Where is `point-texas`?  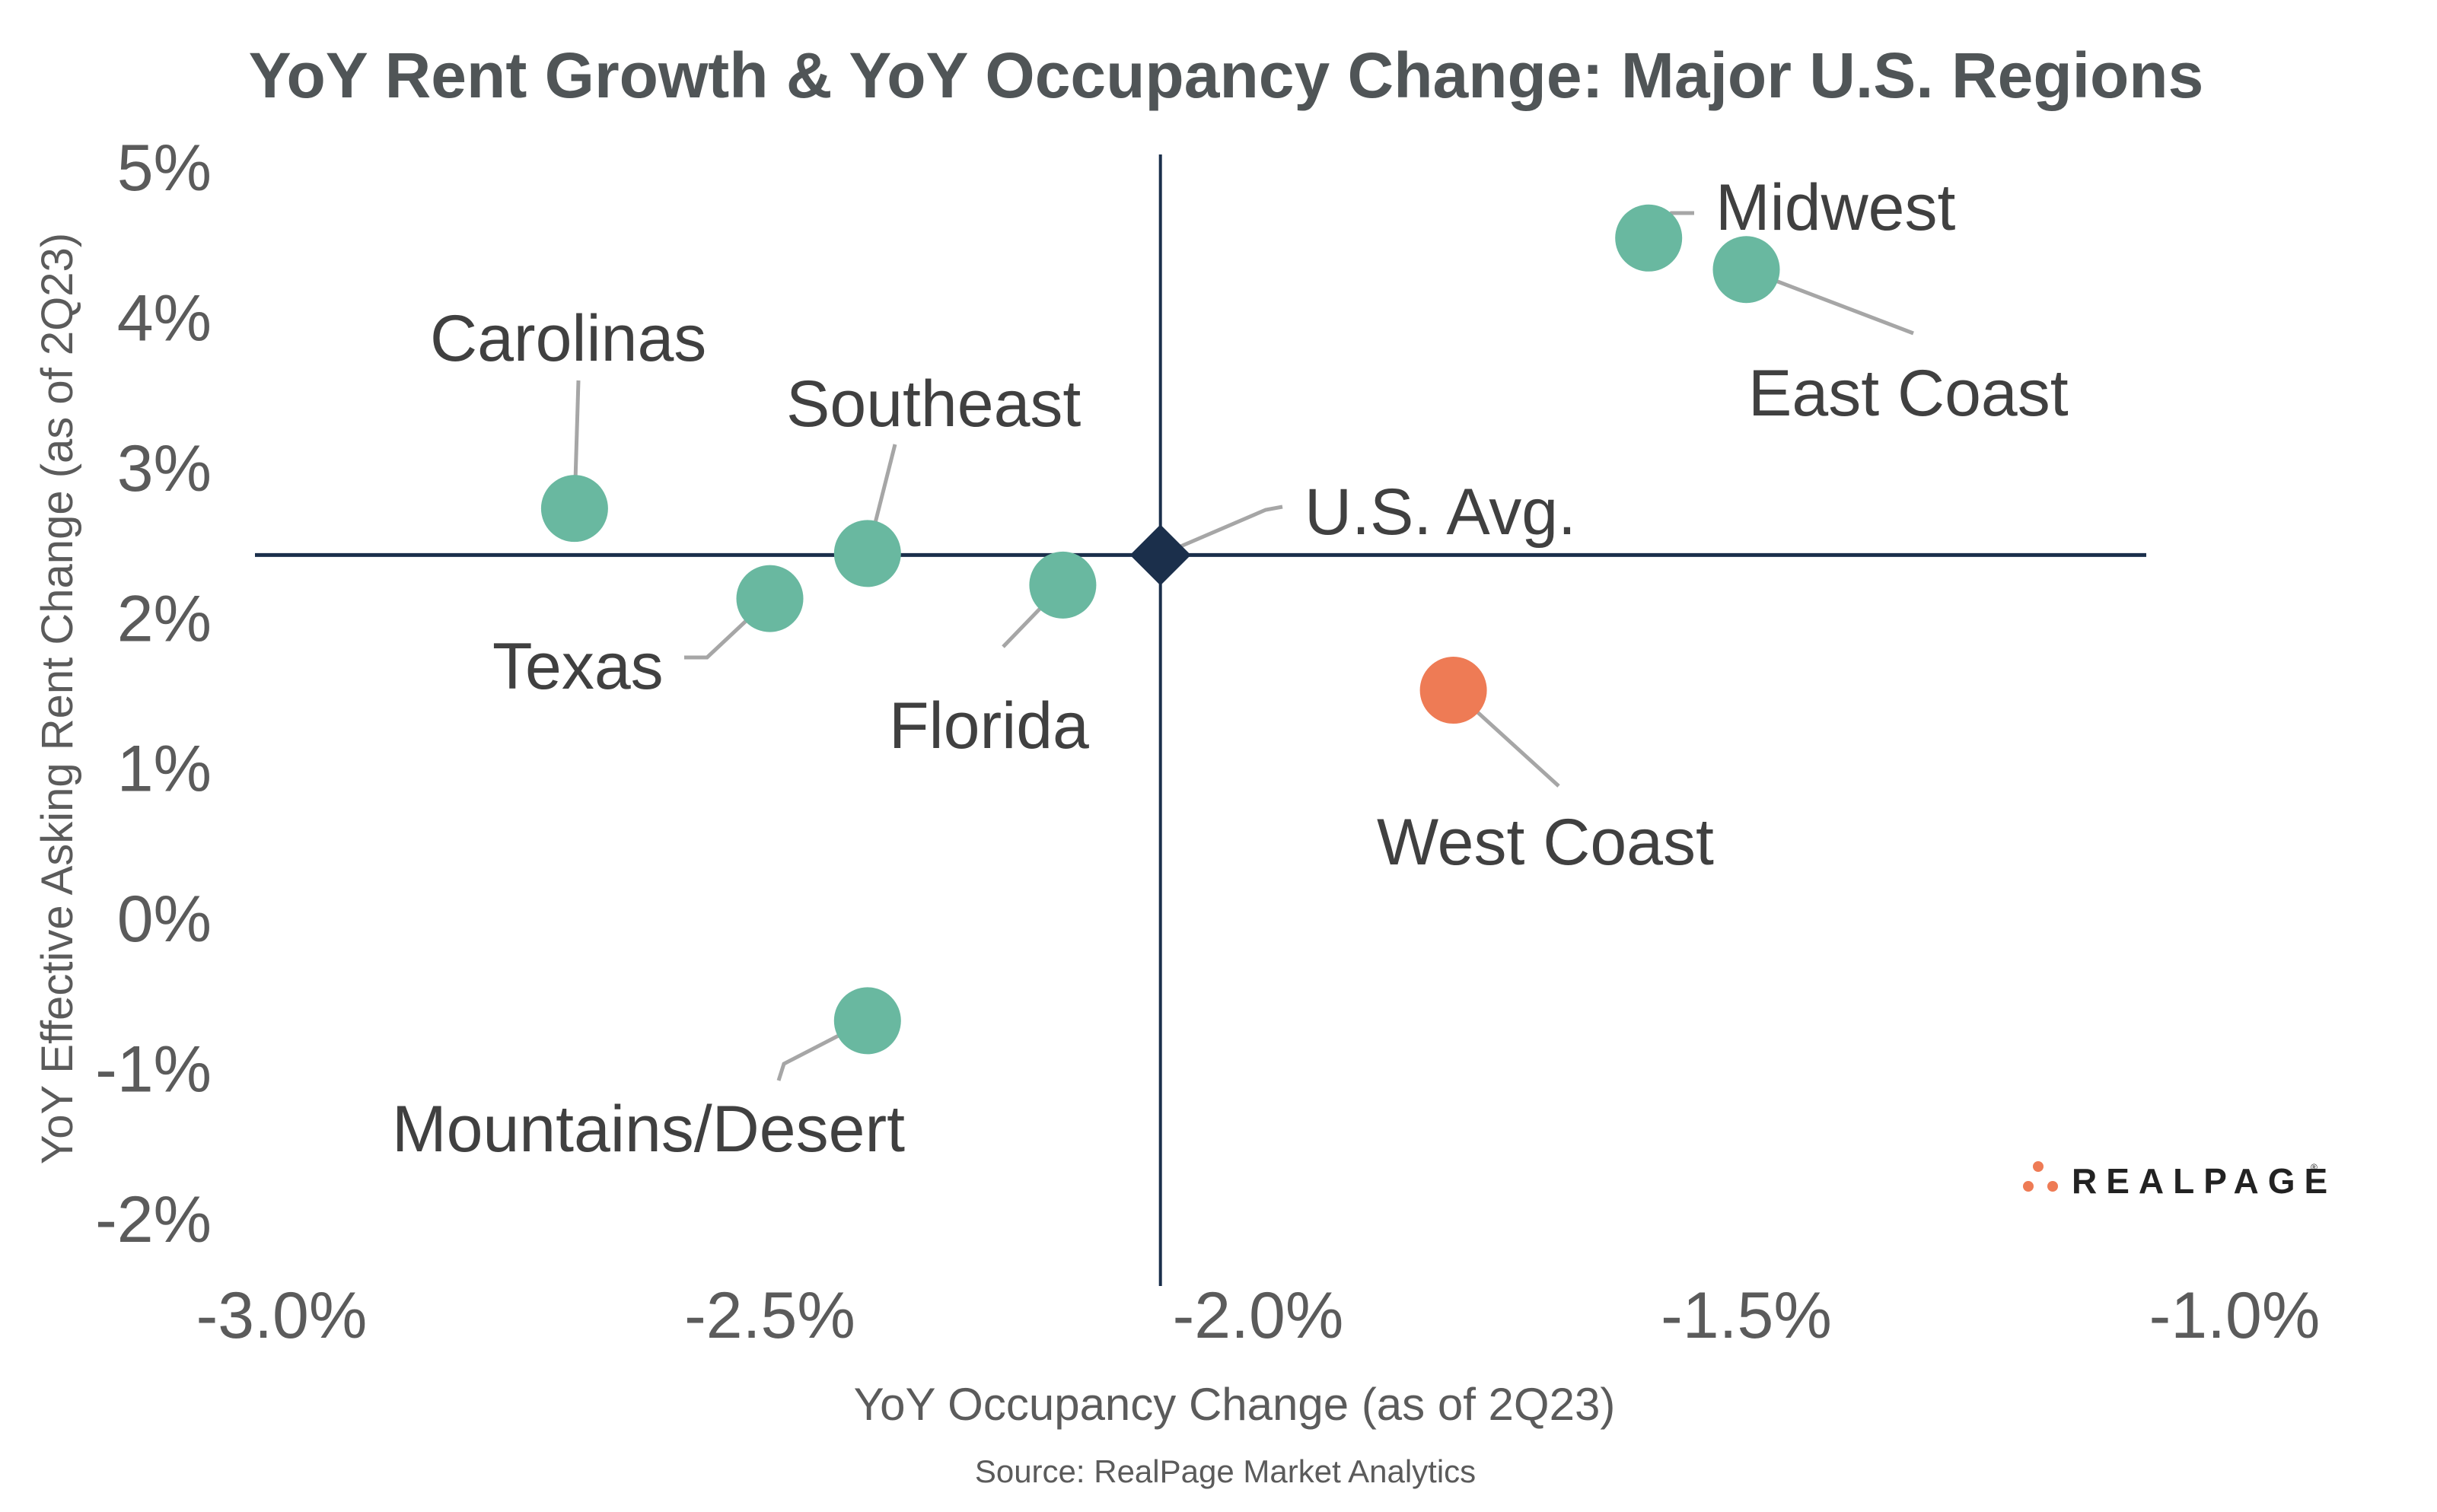 point-texas is located at coordinates (770, 598).